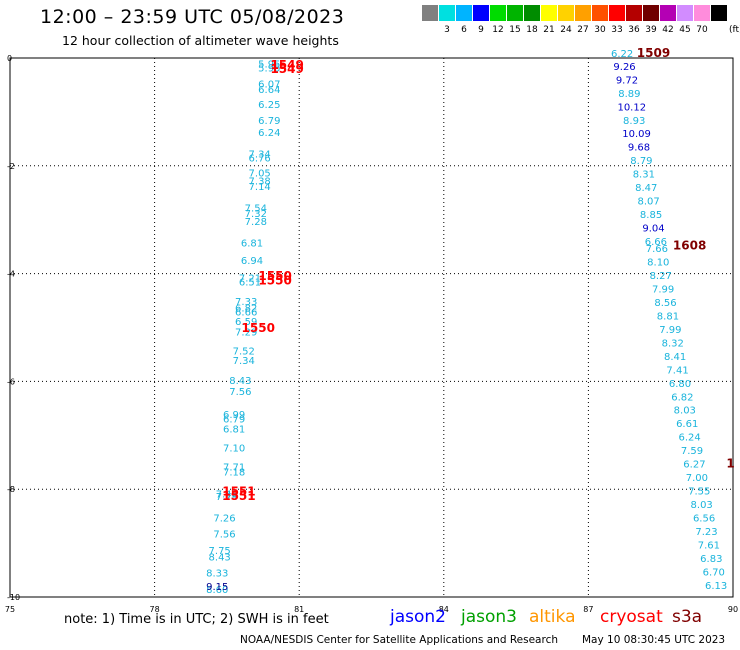 This screenshot has width=740, height=650. What do you see at coordinates (709, 545) in the screenshot?
I see `wave-height-label: 7.61` at bounding box center [709, 545].